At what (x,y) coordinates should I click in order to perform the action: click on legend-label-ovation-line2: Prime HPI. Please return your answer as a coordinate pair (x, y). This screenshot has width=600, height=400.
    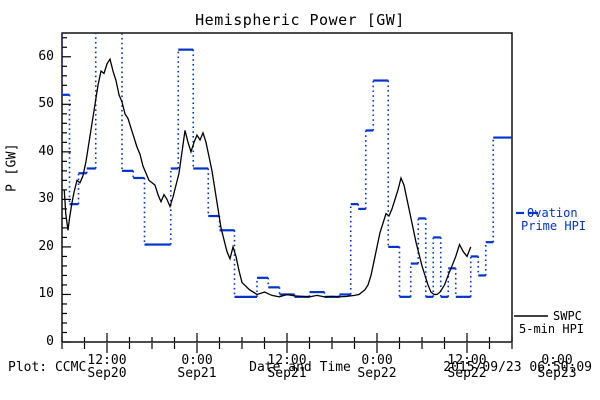
    Looking at the image, I should click on (554, 226).